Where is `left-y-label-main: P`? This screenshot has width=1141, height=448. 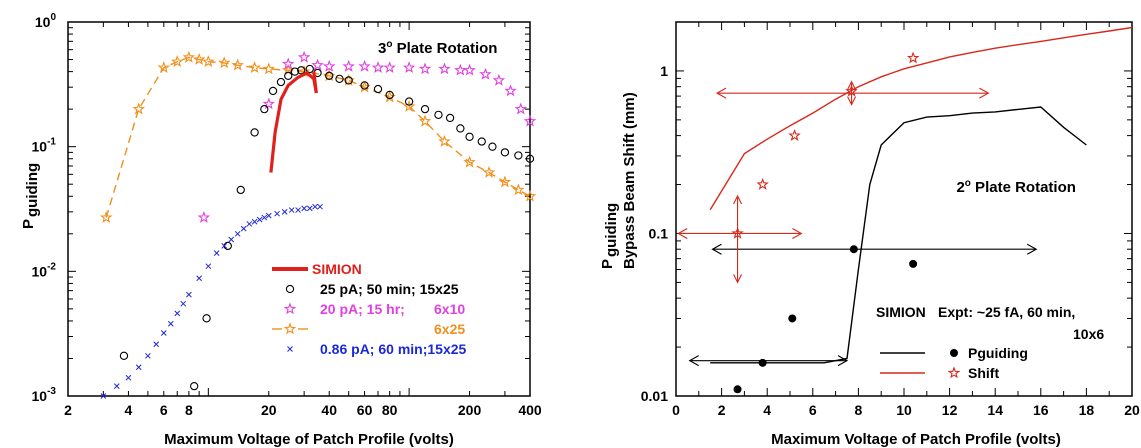
left-y-label-main: P is located at coordinates (28, 224).